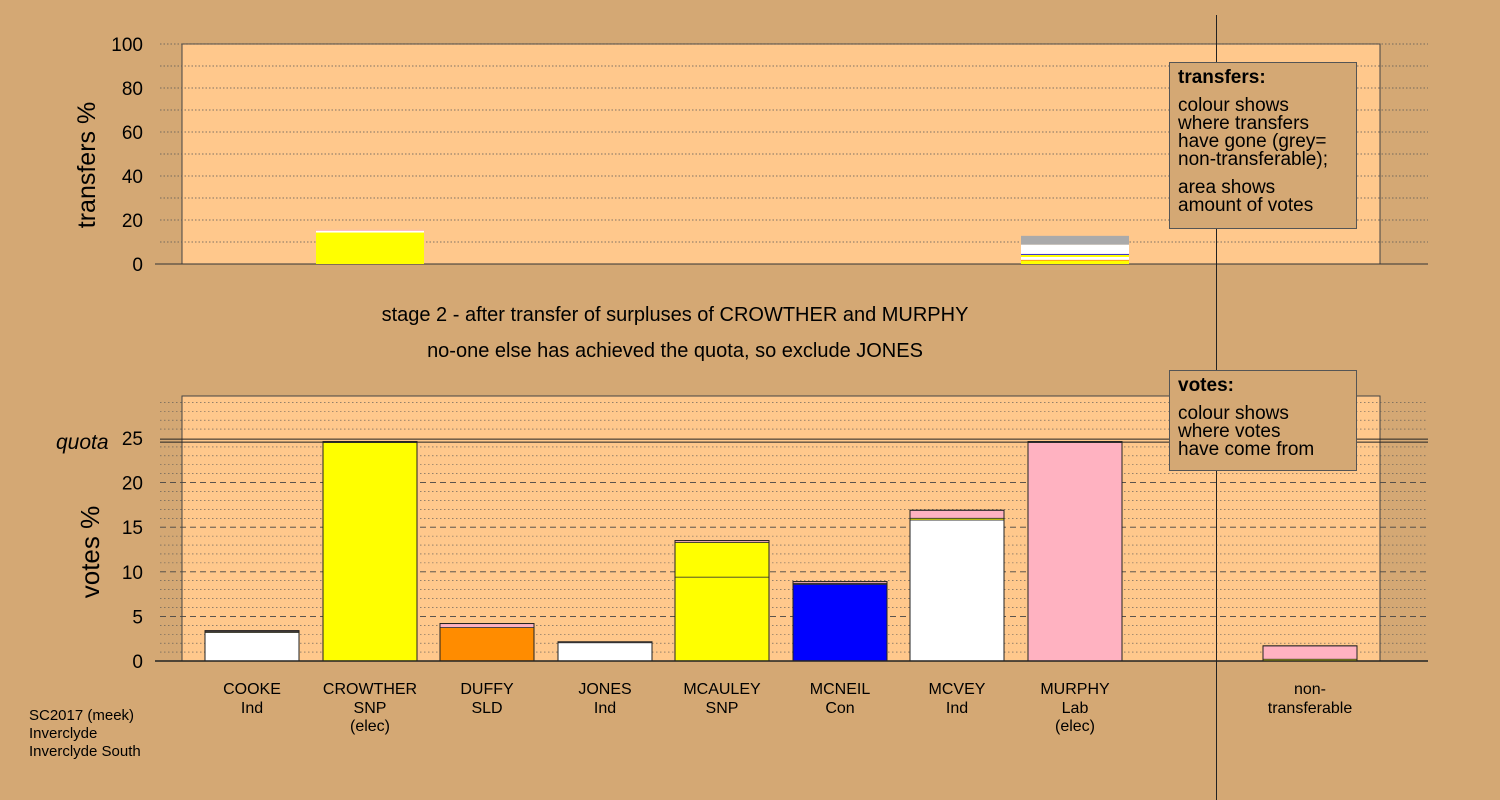 This screenshot has width=1500, height=800. I want to click on candidate-name-label: MURPHY, so click(1075, 689).